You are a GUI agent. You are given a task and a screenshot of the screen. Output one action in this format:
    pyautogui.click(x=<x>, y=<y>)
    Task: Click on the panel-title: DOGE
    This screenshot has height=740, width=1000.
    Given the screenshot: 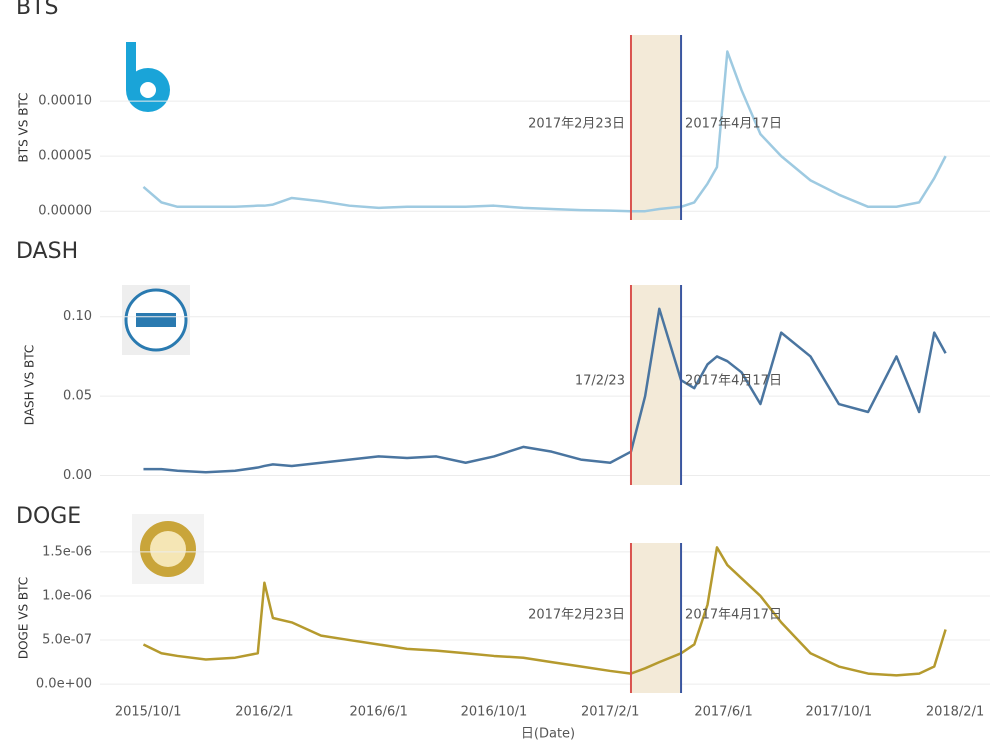 What is the action you would take?
    pyautogui.click(x=48, y=516)
    